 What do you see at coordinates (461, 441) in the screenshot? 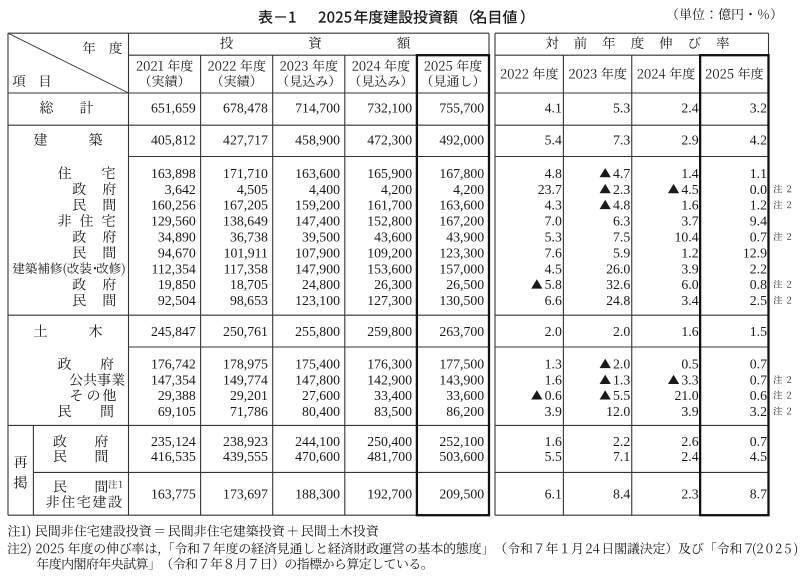
I see `svg-text: 252,100` at bounding box center [461, 441].